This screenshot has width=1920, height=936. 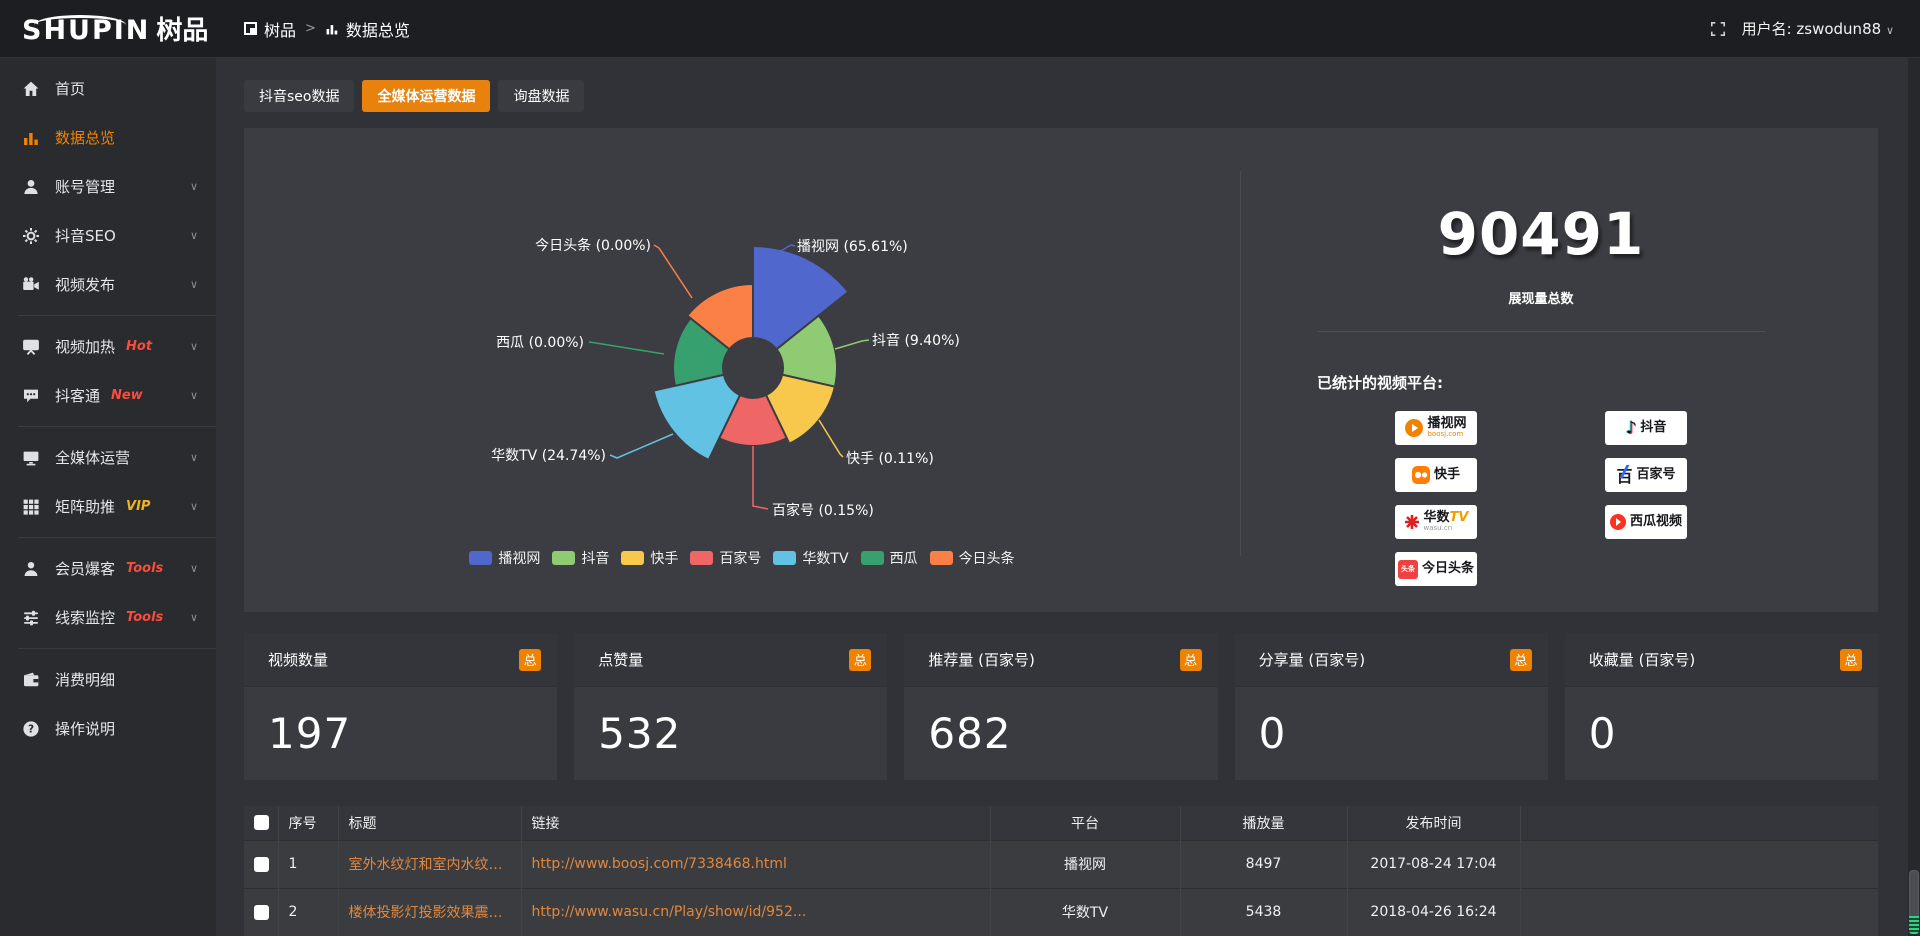 I want to click on stat-card-3: 推荐量 (百家号) 总 682, so click(x=1061, y=706).